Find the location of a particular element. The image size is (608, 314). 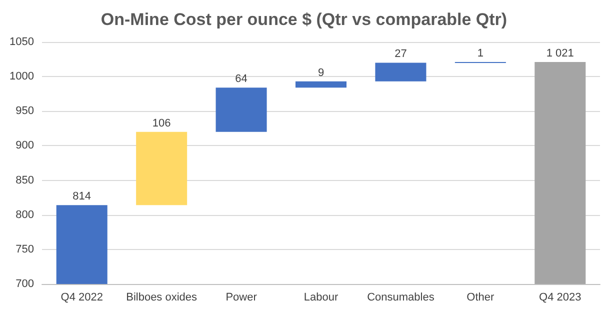

y-tick-label: 750 is located at coordinates (25, 249).